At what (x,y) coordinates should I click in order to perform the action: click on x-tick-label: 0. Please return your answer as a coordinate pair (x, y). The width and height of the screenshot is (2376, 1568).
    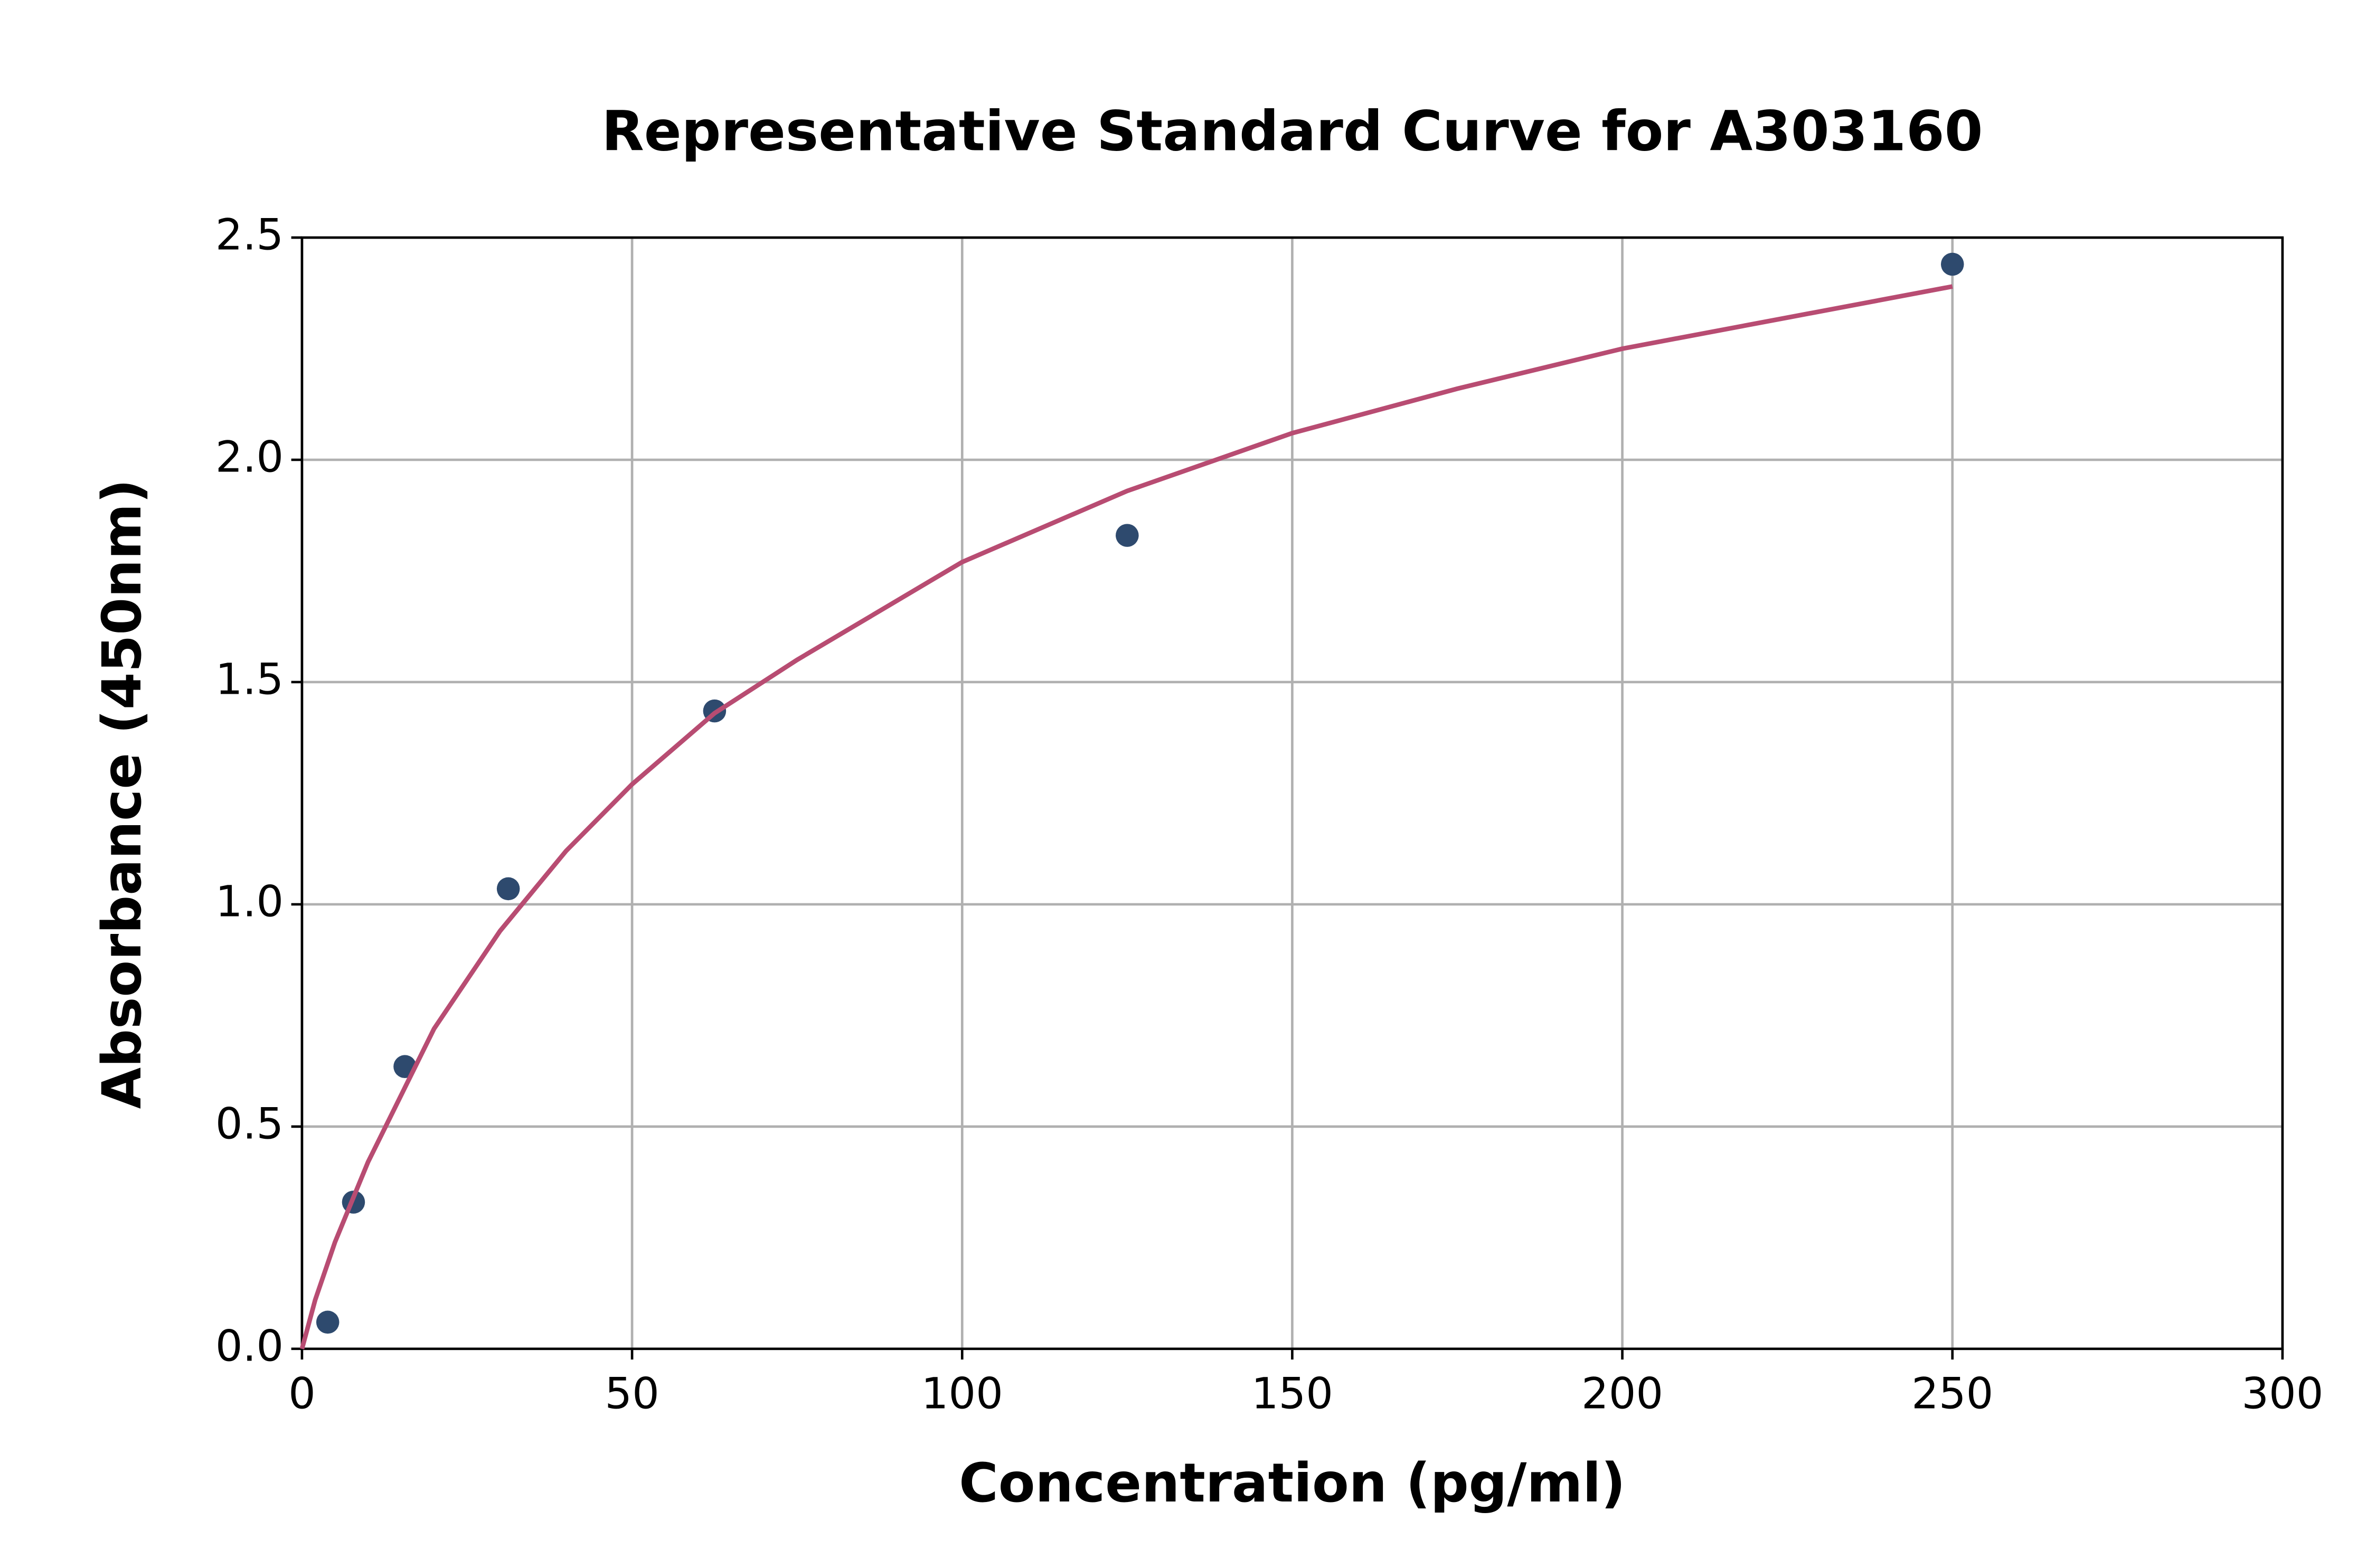
    Looking at the image, I should click on (302, 1394).